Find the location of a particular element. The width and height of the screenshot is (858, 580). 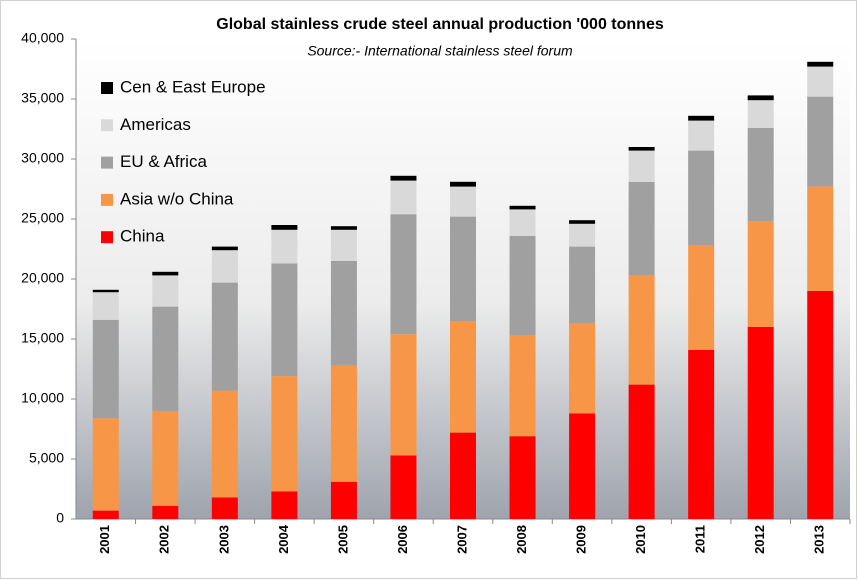

legend-label: Cen & East Europe is located at coordinates (193, 86).